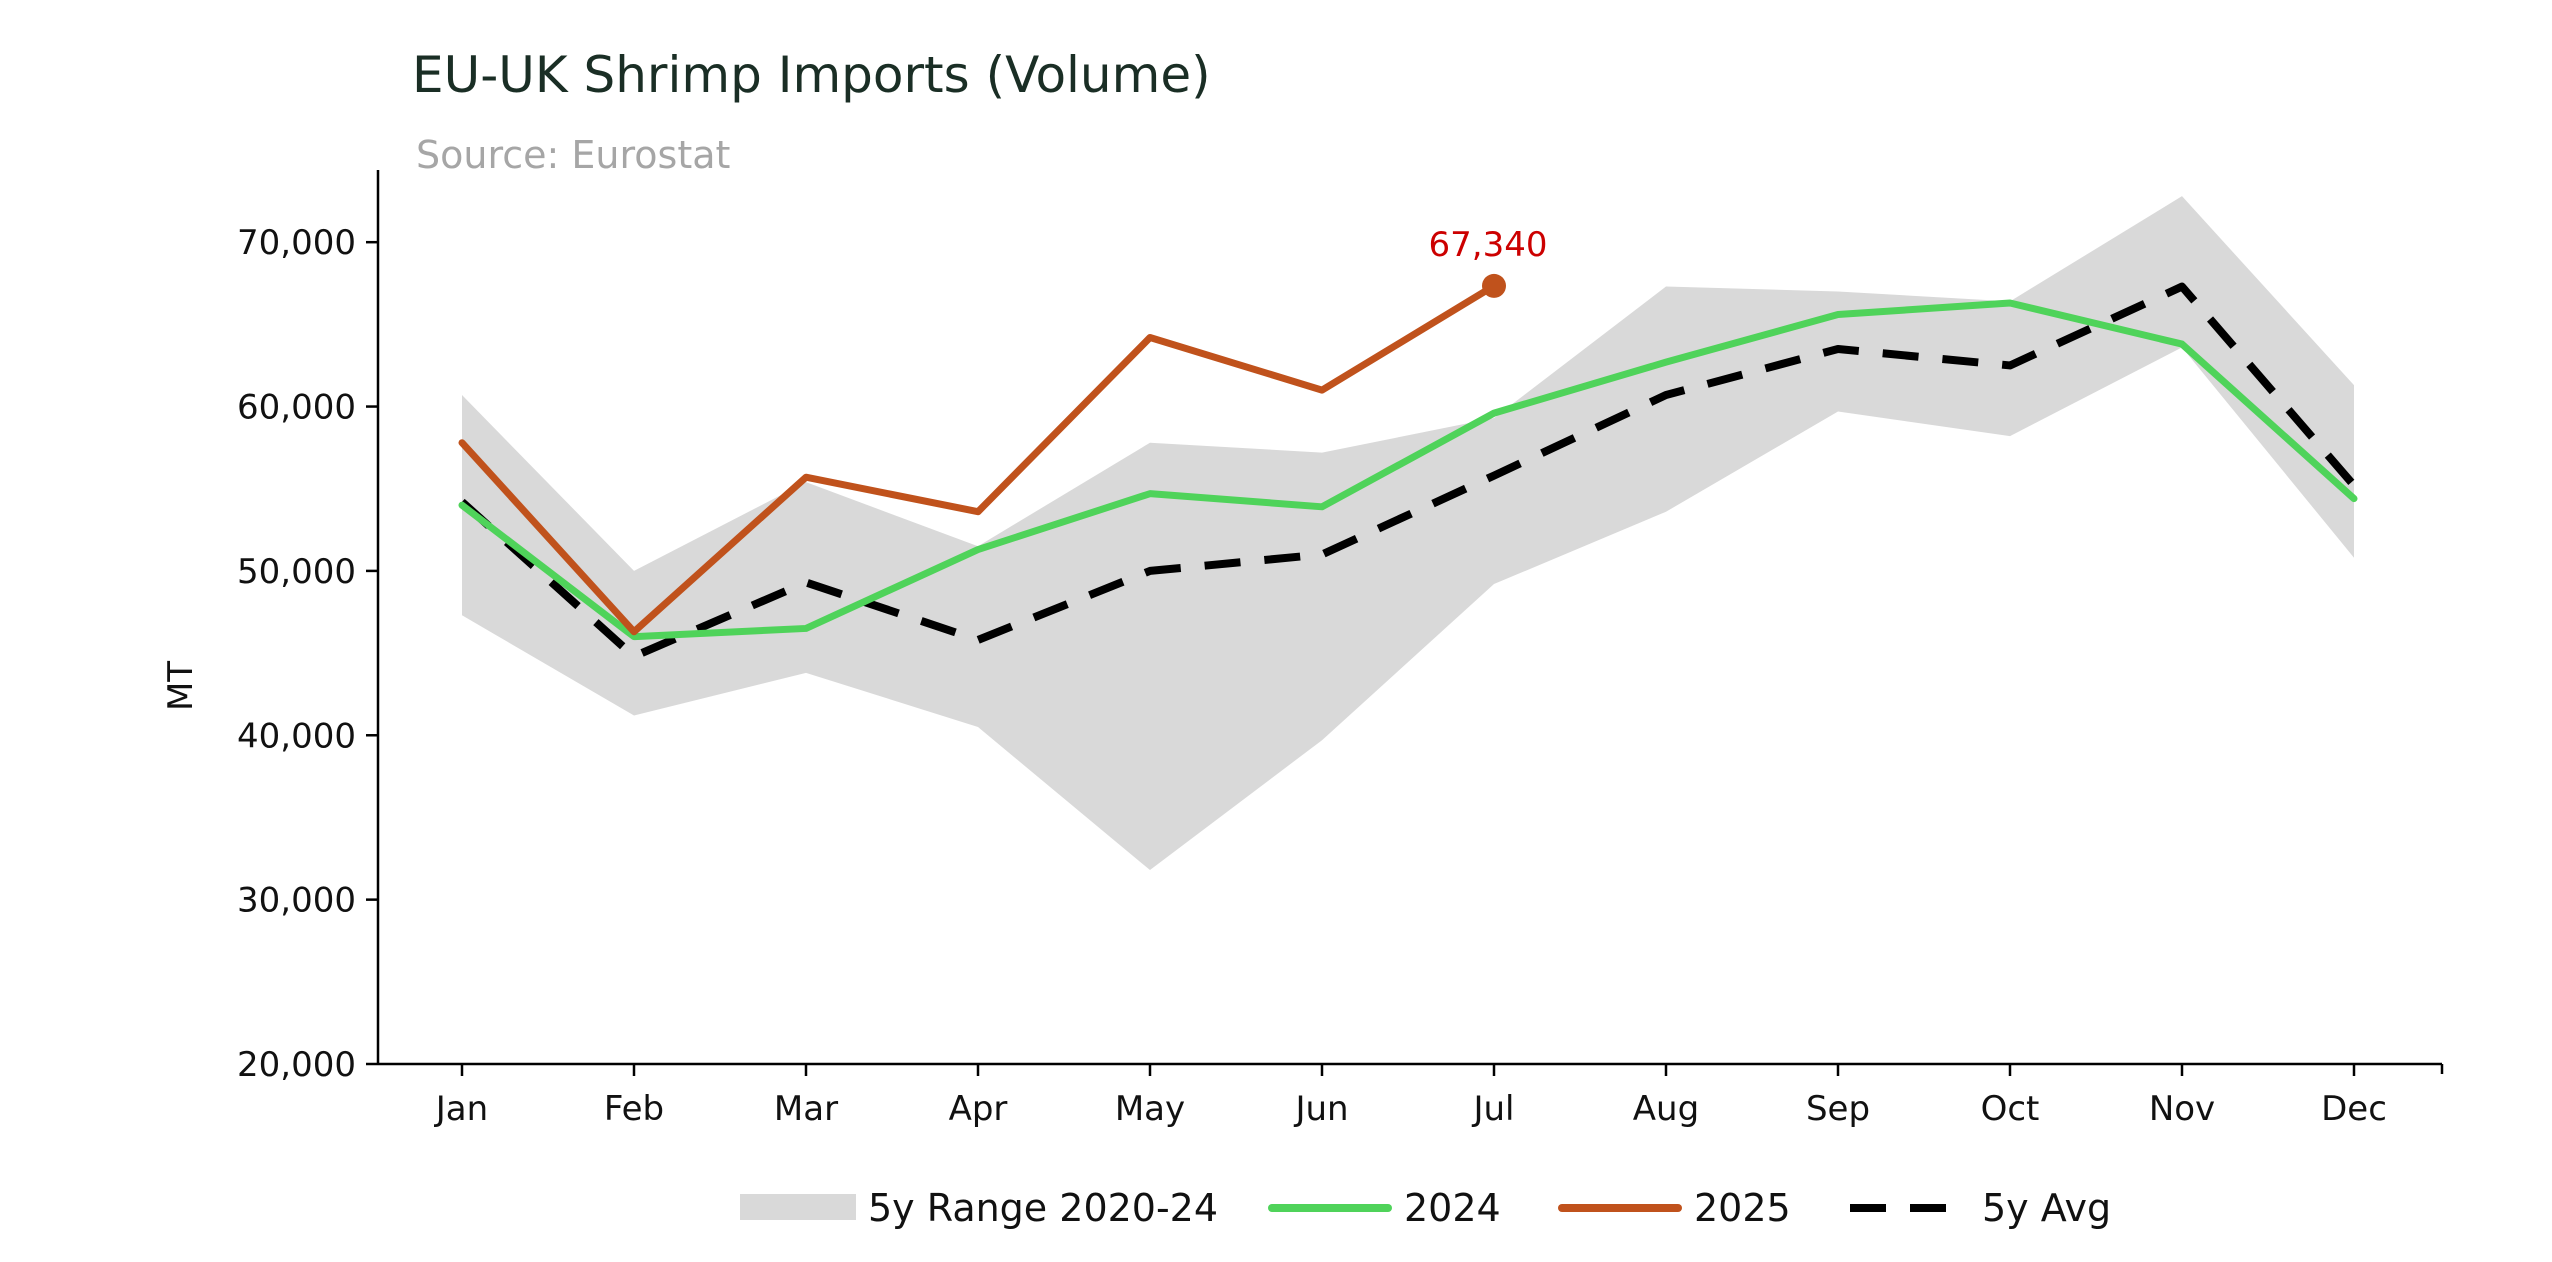  I want to click on x-tick-label: Apr, so click(978, 1109).